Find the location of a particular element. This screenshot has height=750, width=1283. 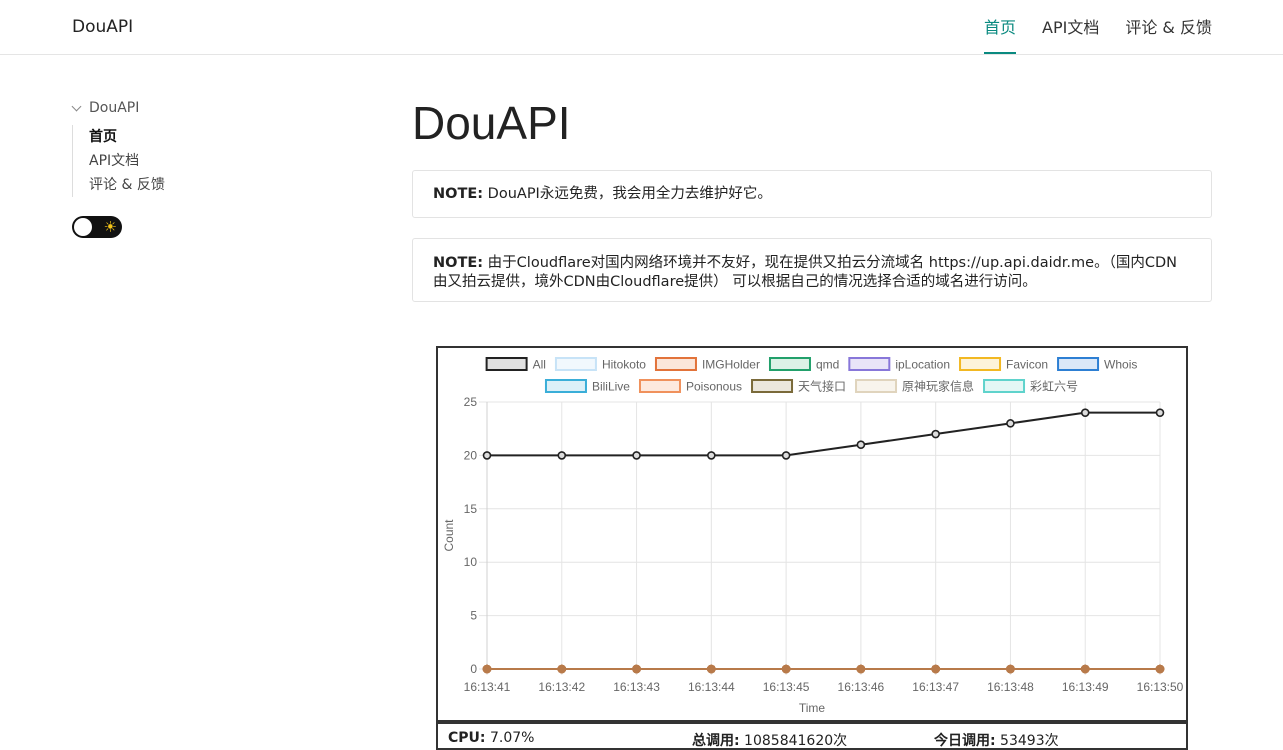

legend-label: ipLocation is located at coordinates (922, 365).